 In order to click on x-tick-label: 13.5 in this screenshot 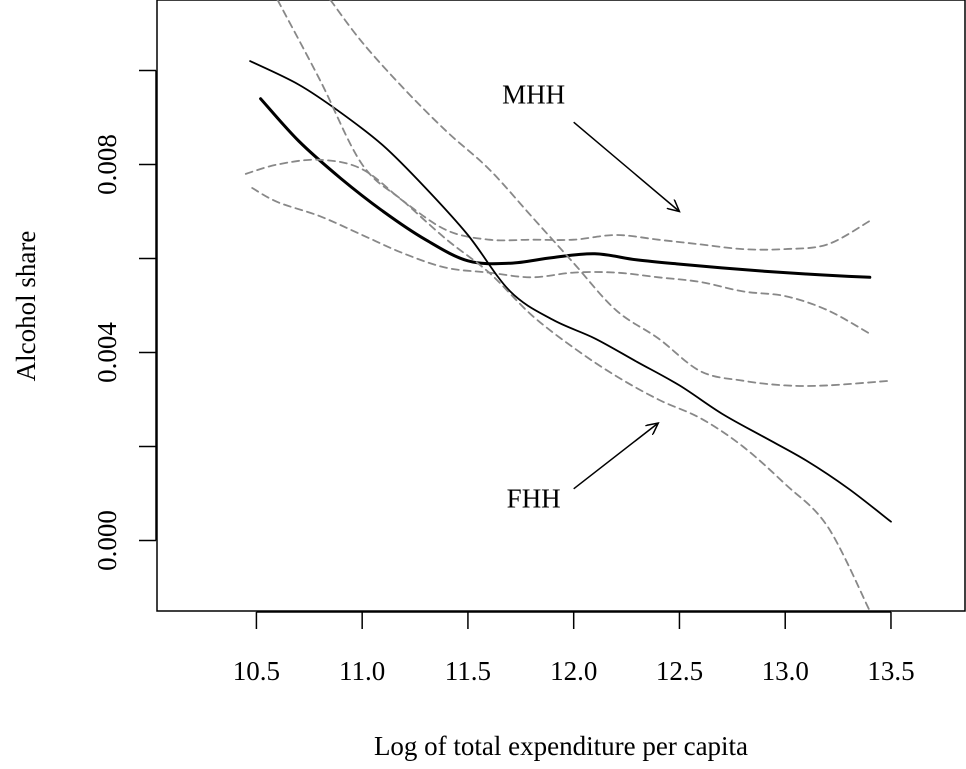, I will do `click(890, 671)`.